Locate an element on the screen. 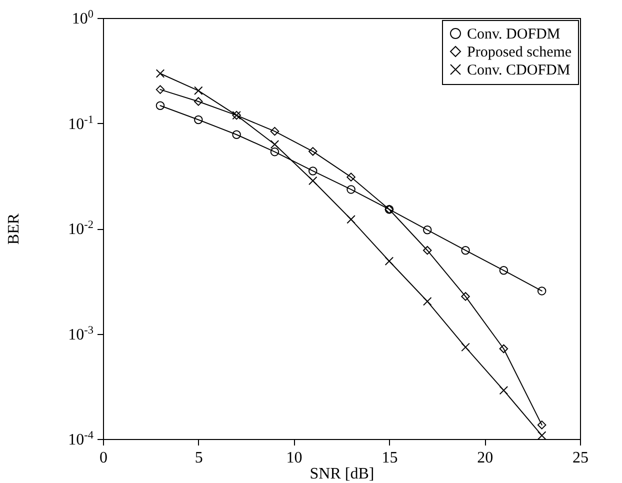  x-tick-label: 0 is located at coordinates (104, 458).